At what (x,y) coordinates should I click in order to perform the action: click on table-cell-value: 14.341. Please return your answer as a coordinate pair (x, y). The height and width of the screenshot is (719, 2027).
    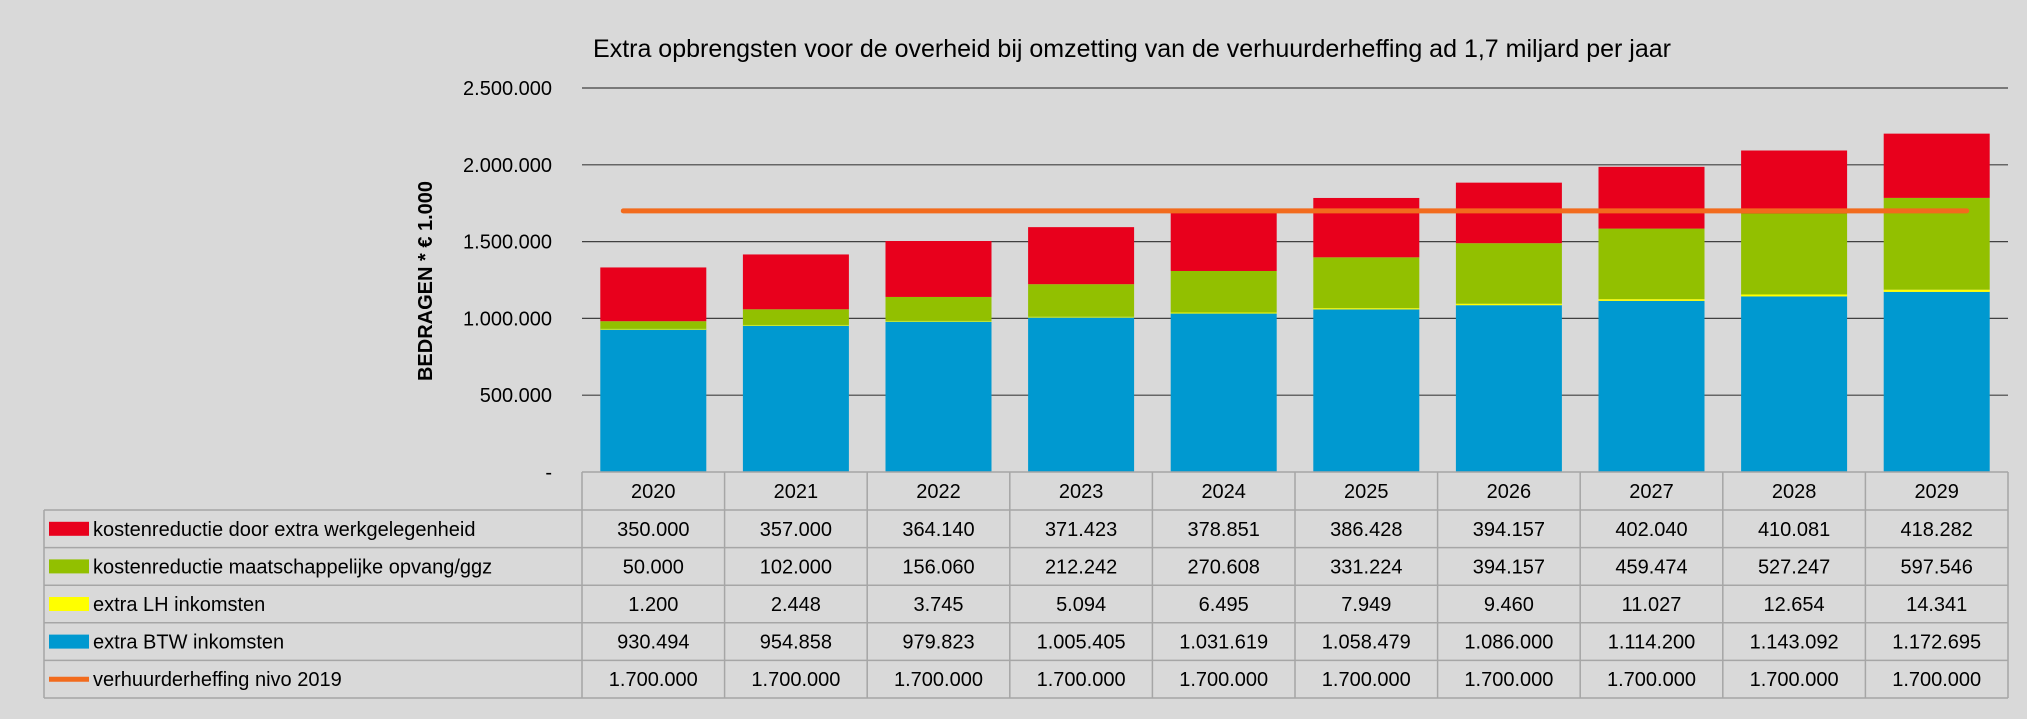
    Looking at the image, I should click on (1936, 605).